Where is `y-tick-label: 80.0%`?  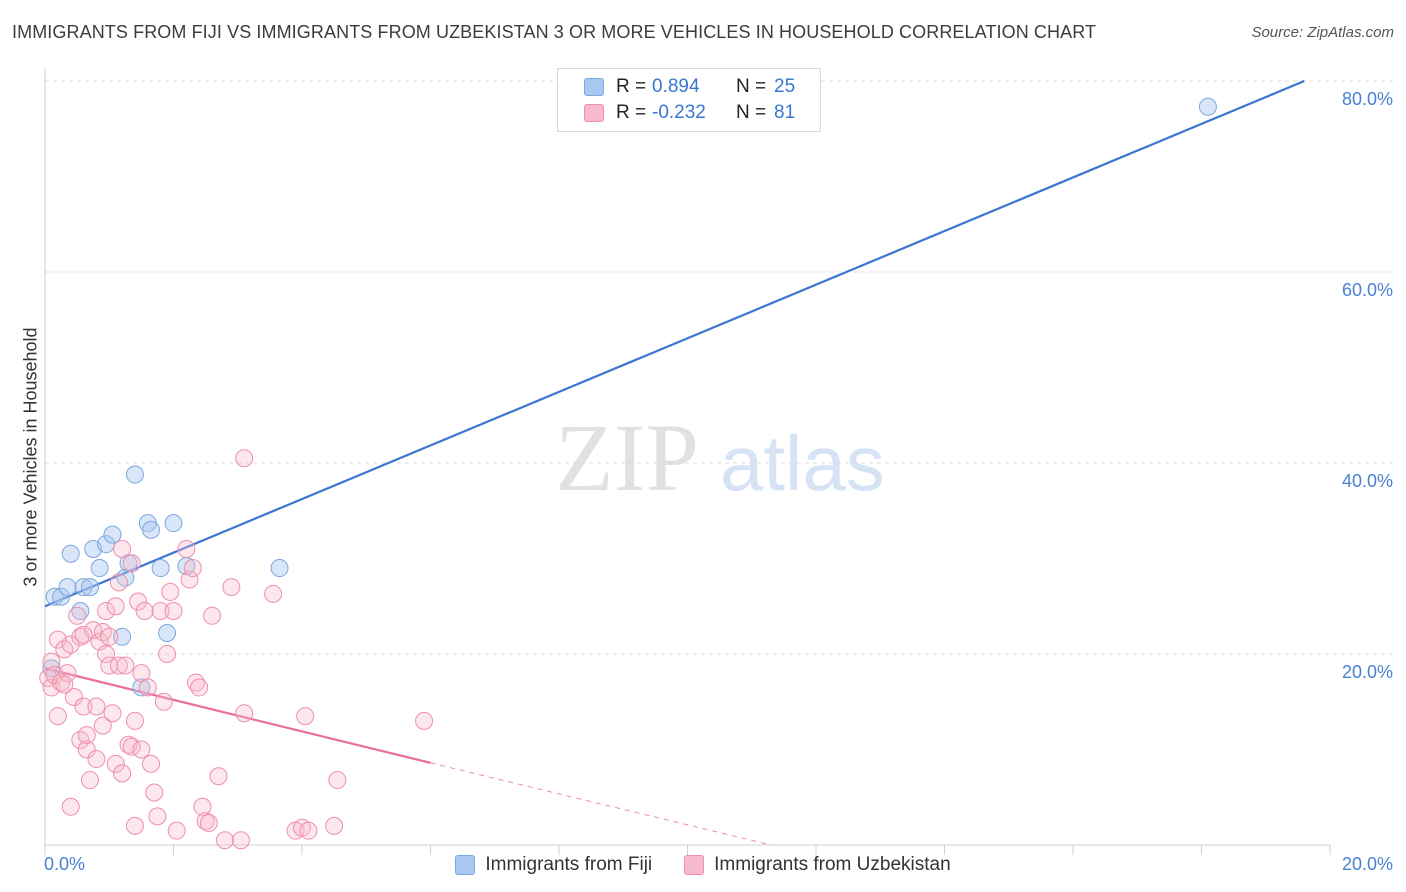 y-tick-label: 80.0% is located at coordinates (1367, 99).